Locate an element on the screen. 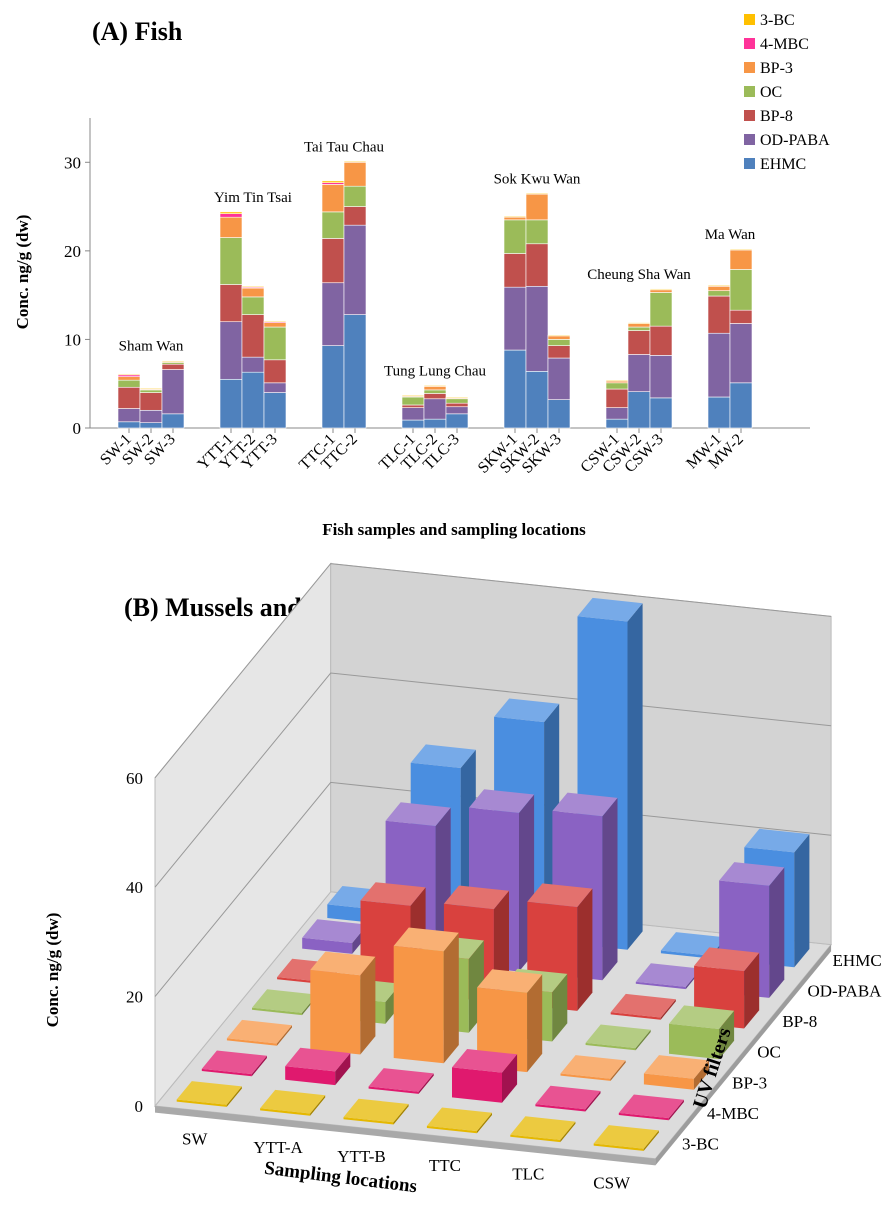  series-label: 3-BC is located at coordinates (700, 1144).